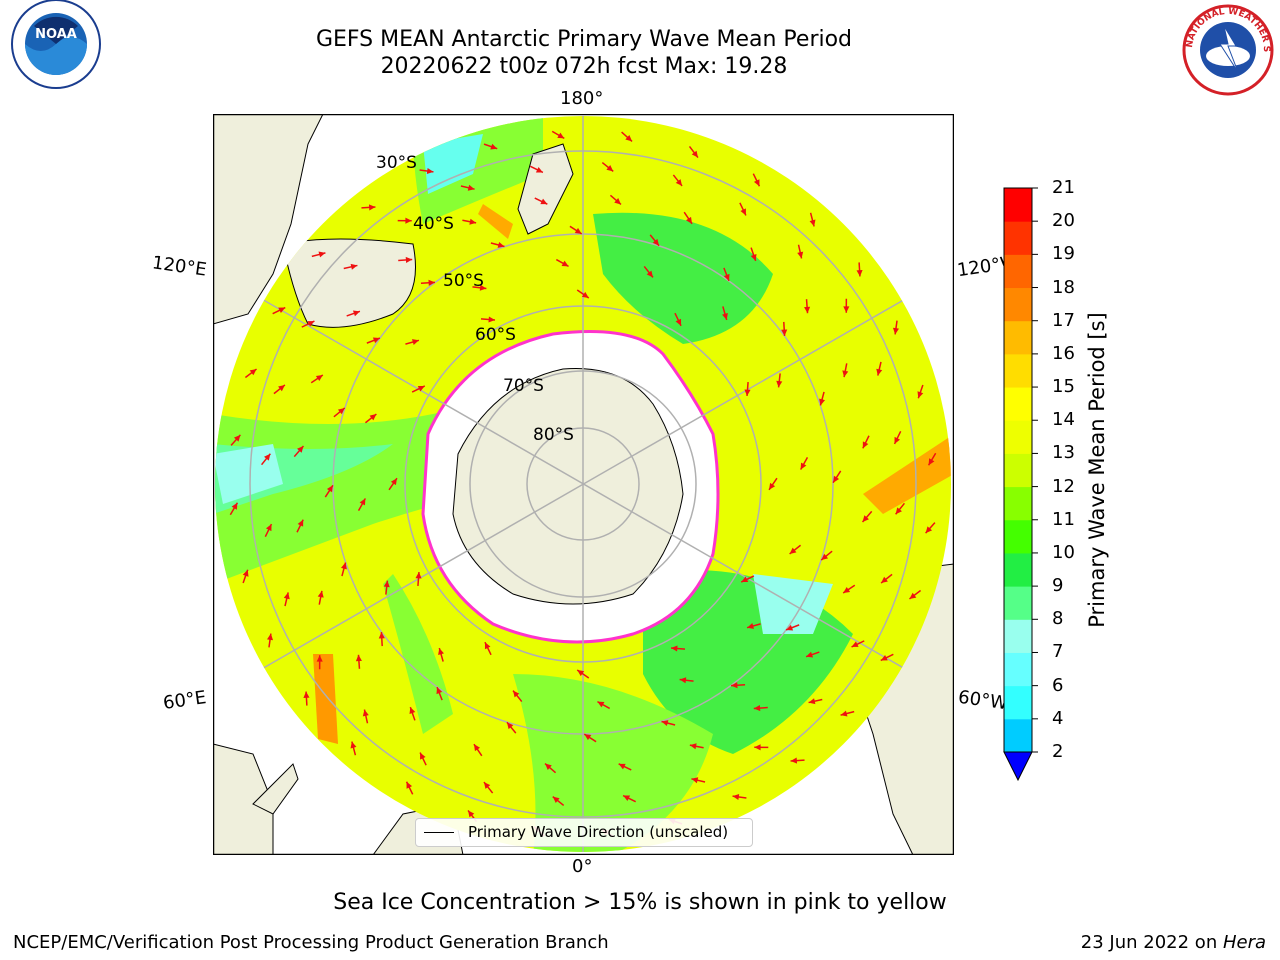 This screenshot has width=1280, height=960. Describe the element at coordinates (1063, 287) in the screenshot. I see `colorbar-tick-label: 18` at that location.